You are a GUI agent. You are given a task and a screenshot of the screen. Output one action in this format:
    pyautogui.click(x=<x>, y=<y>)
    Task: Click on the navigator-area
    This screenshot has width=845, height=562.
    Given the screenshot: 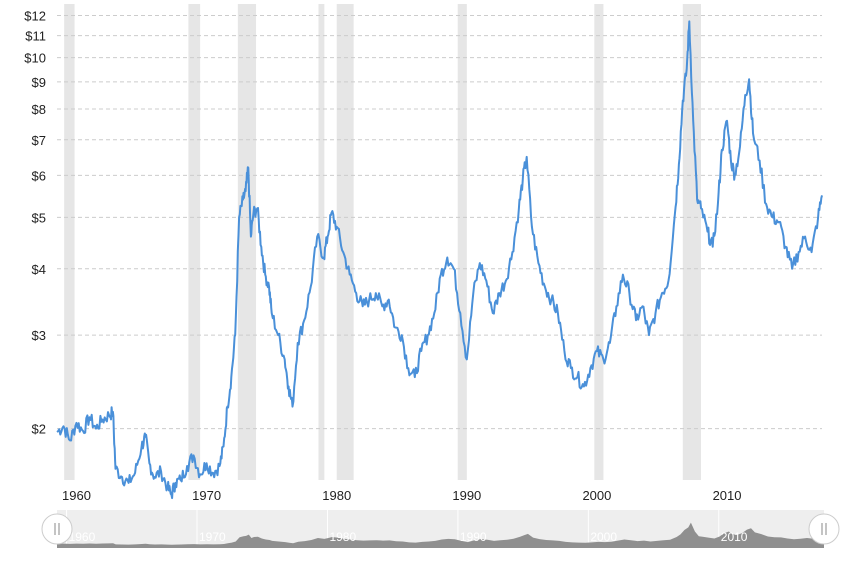 What is the action you would take?
    pyautogui.click(x=440, y=535)
    